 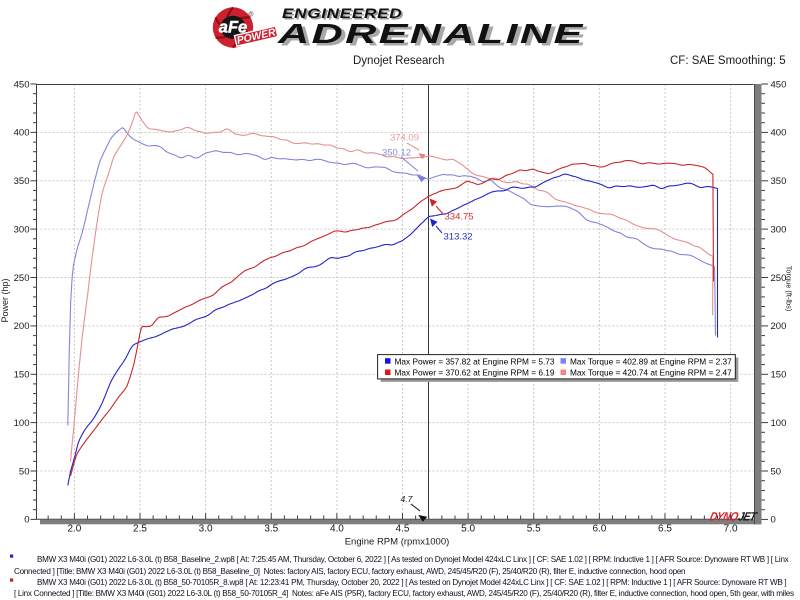 I want to click on svg-text: 5.5, so click(x=534, y=529).